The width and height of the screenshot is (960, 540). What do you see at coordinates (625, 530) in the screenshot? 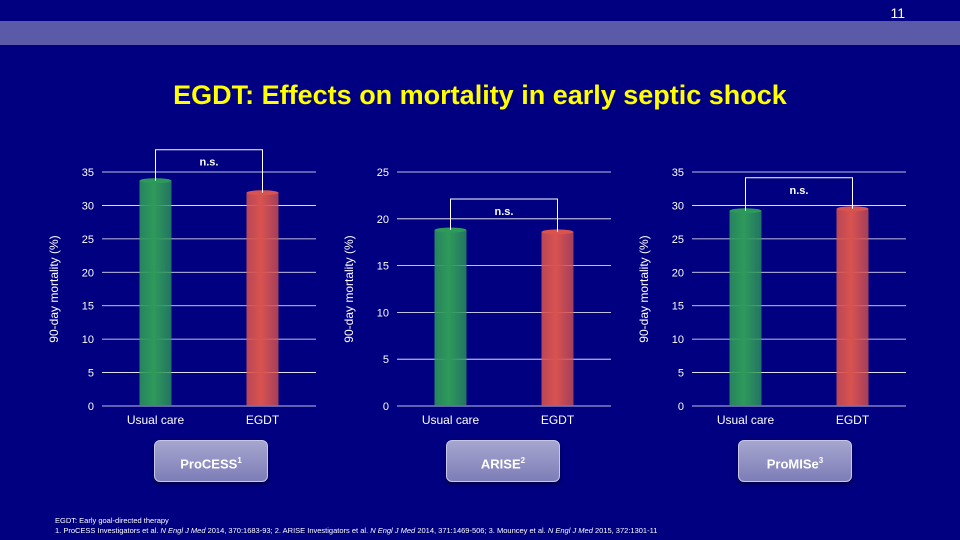
I see `ref-text: 2015, 372:1301-11` at bounding box center [625, 530].